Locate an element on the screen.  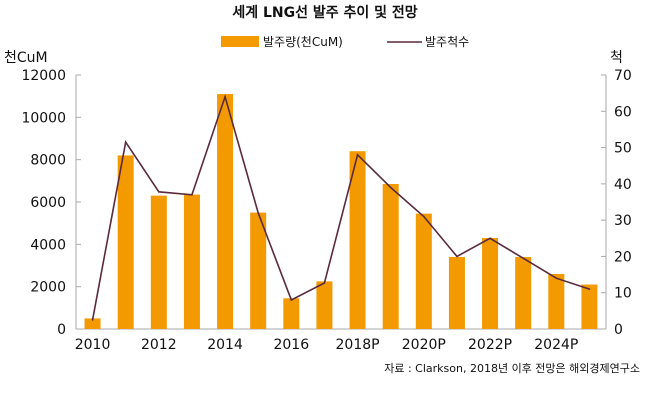
bar-2018P is located at coordinates (357, 240).